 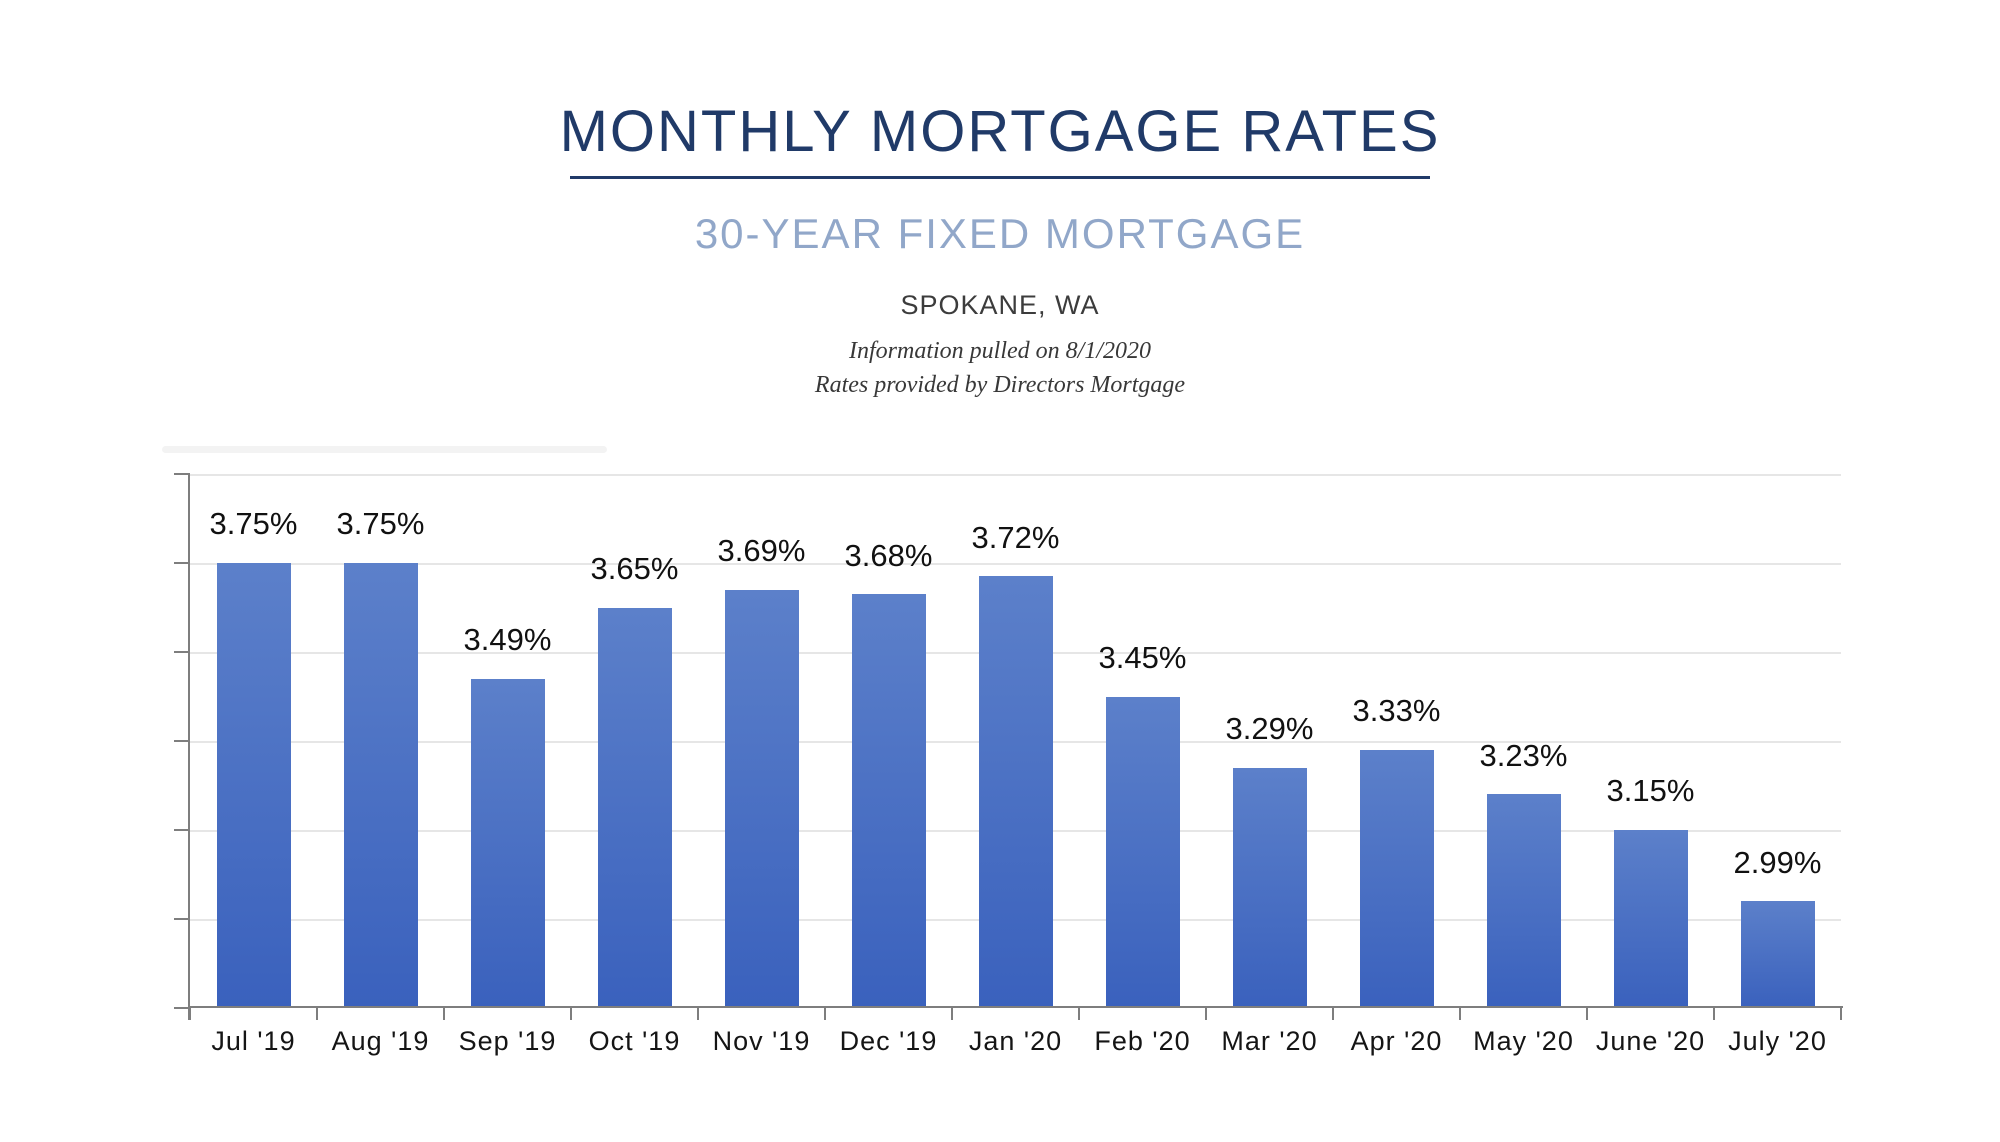 What do you see at coordinates (634, 1041) in the screenshot?
I see `x-axis-label: Oct '19` at bounding box center [634, 1041].